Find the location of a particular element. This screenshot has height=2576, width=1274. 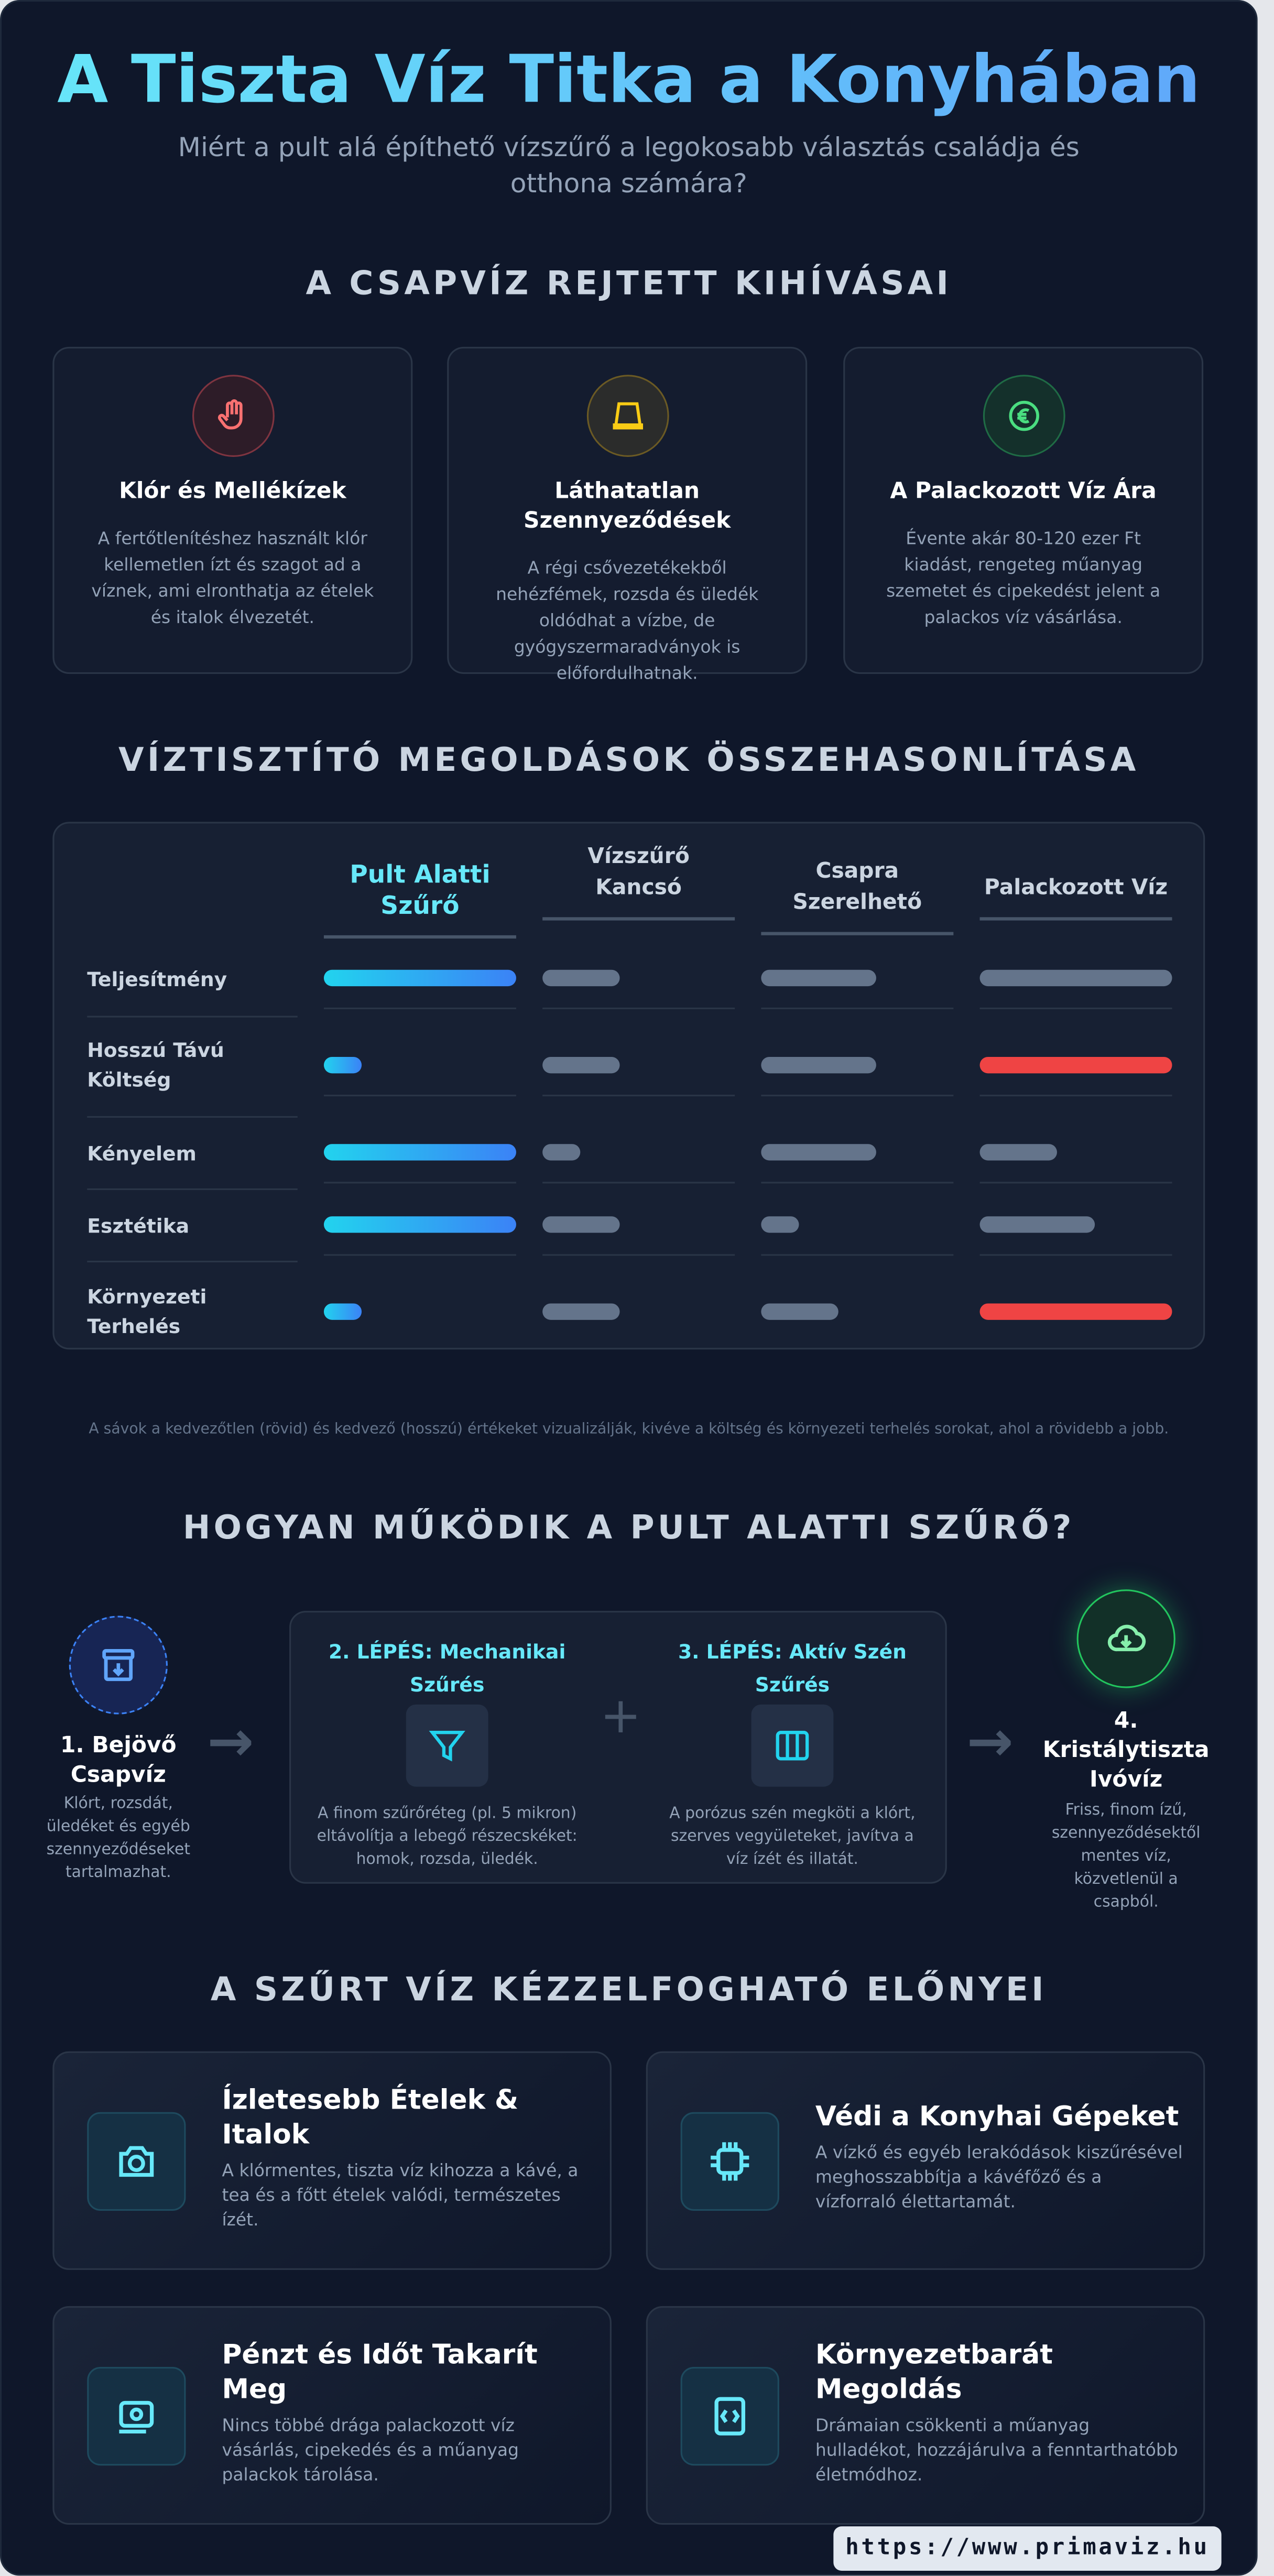

challenges-heading: A CSAPVÍZ REJTETT KIHÍVÁSAI is located at coordinates (629, 283).